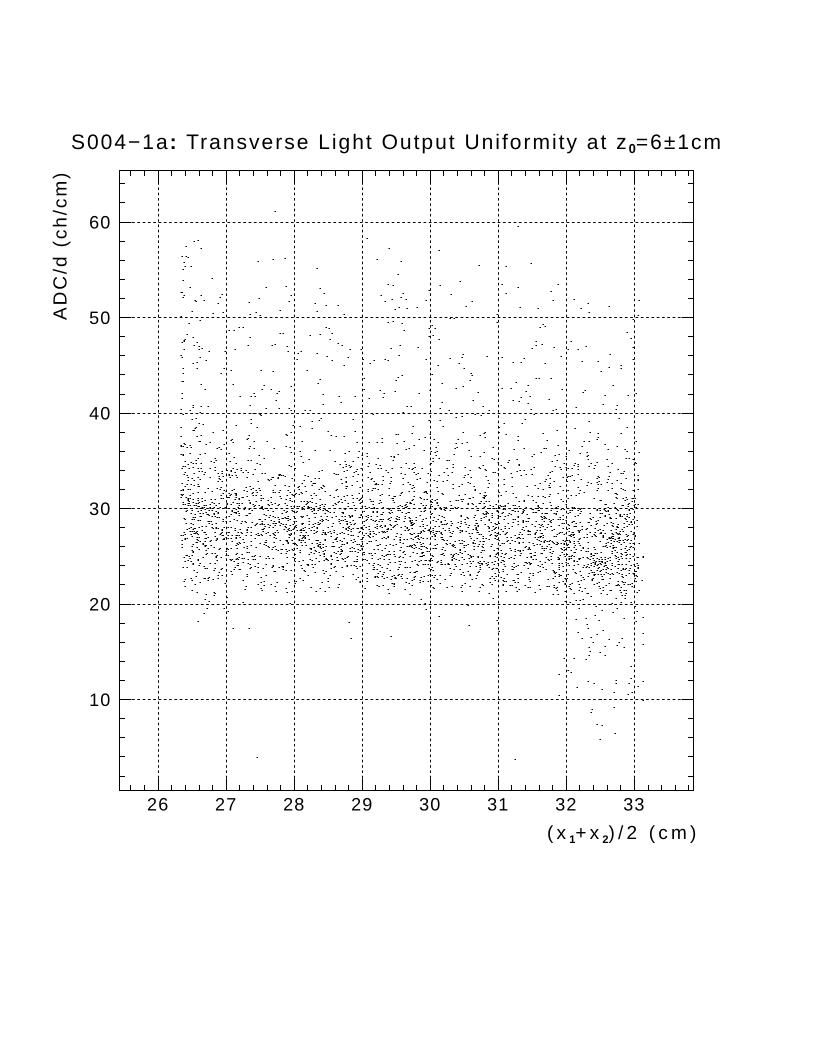  Describe the element at coordinates (100, 605) in the screenshot. I see `svg-text: 20` at that location.